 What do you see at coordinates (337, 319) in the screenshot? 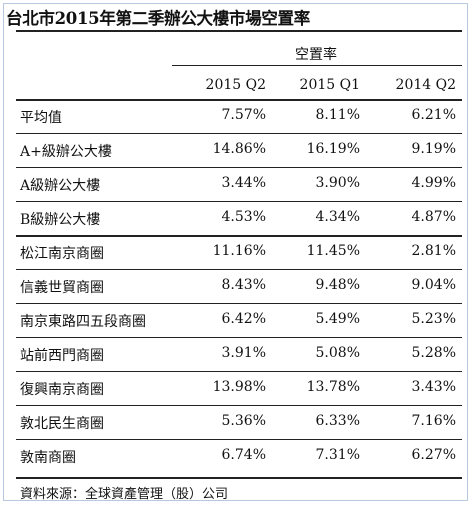
I see `table-cell: 5.49%` at bounding box center [337, 319].